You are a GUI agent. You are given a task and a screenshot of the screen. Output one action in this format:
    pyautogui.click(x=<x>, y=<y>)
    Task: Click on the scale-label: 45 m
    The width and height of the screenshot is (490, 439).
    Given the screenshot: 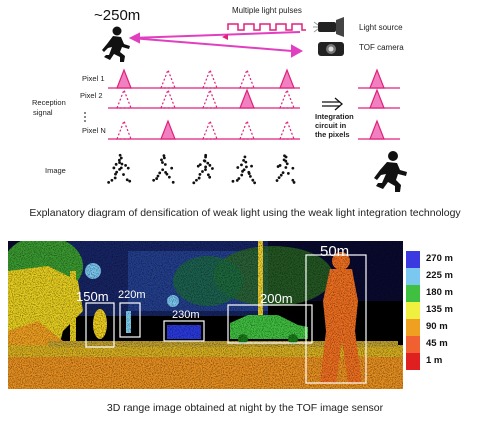 What is the action you would take?
    pyautogui.click(x=437, y=343)
    